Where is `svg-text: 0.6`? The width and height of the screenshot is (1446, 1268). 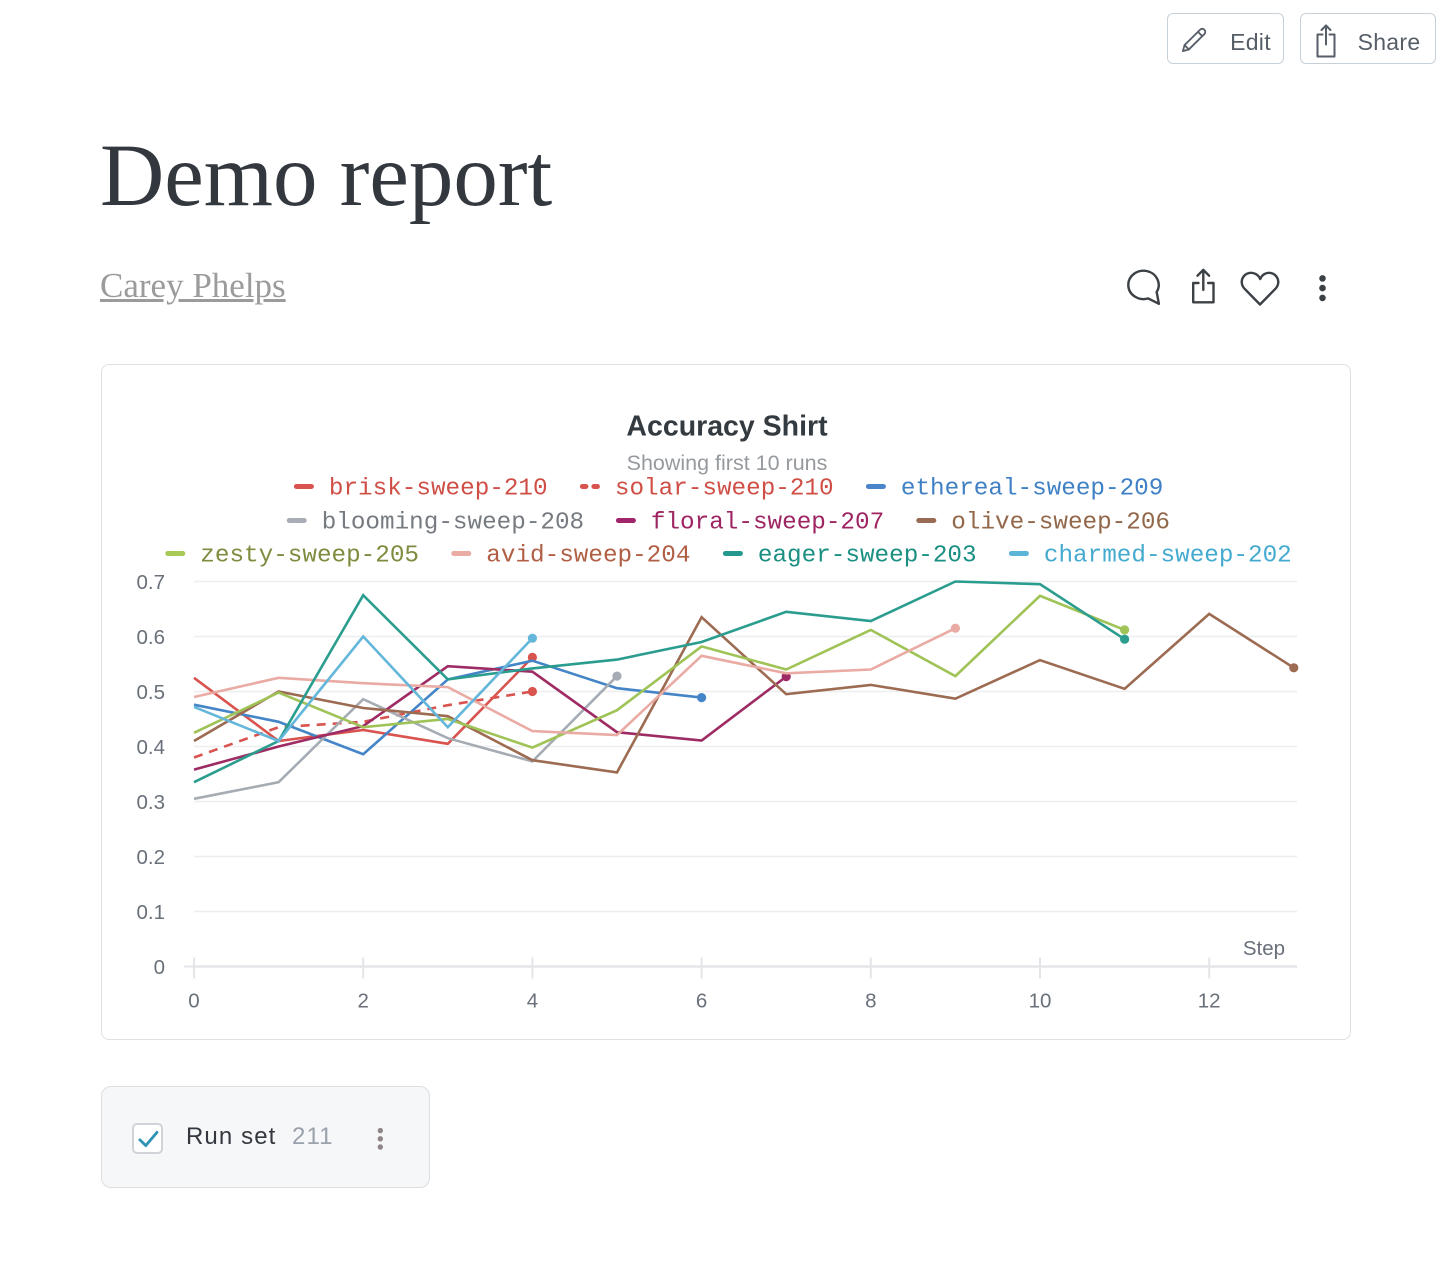 svg-text: 0.6 is located at coordinates (151, 637).